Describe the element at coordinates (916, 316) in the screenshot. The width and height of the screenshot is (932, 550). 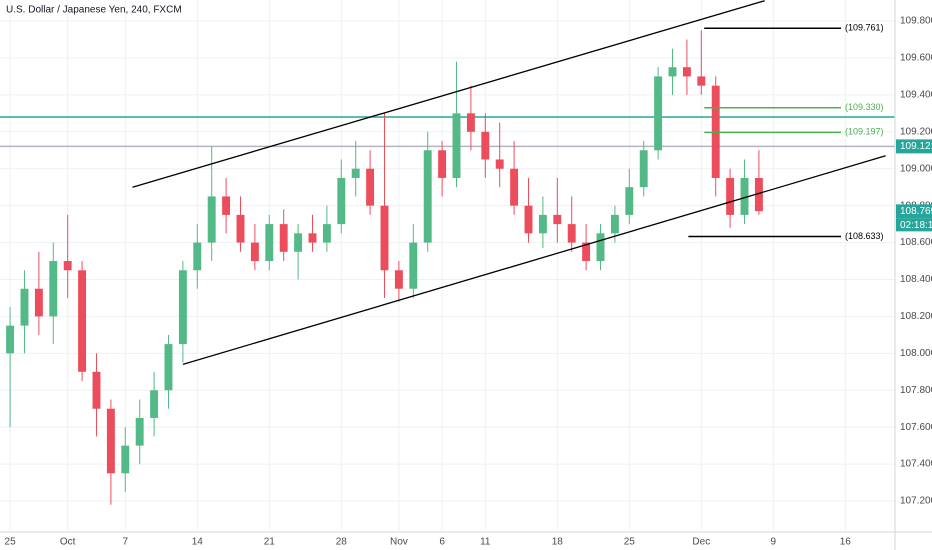
I see `y-tick-label: 108.200` at that location.